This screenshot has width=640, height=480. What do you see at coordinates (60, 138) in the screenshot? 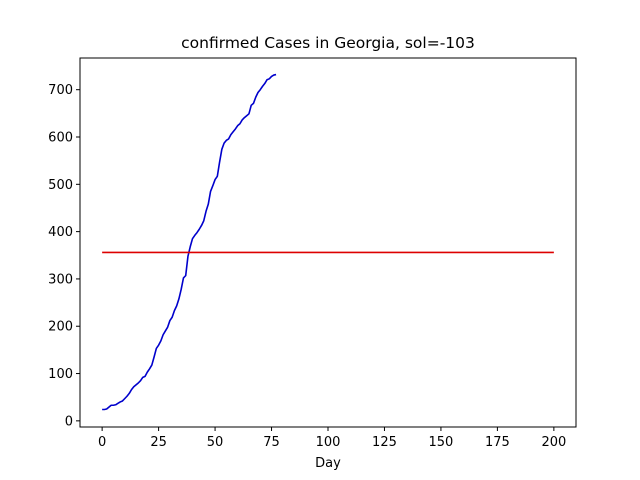
I see `y-tick-label: 600` at bounding box center [60, 138].